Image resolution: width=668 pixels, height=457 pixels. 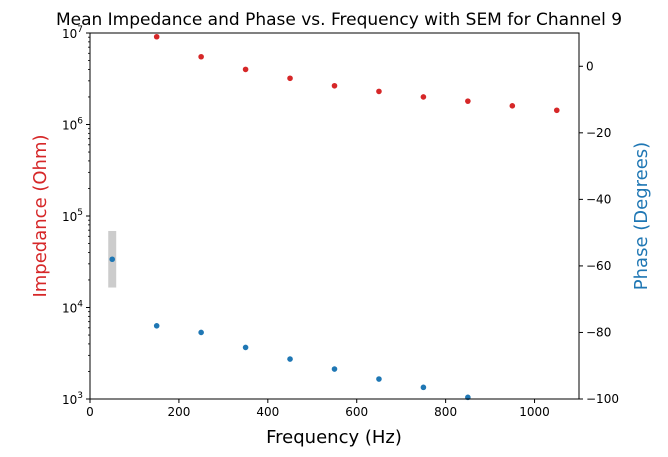 What do you see at coordinates (72, 308) in the screenshot?
I see `y-left-tick-label: 10⁴` at bounding box center [72, 308].